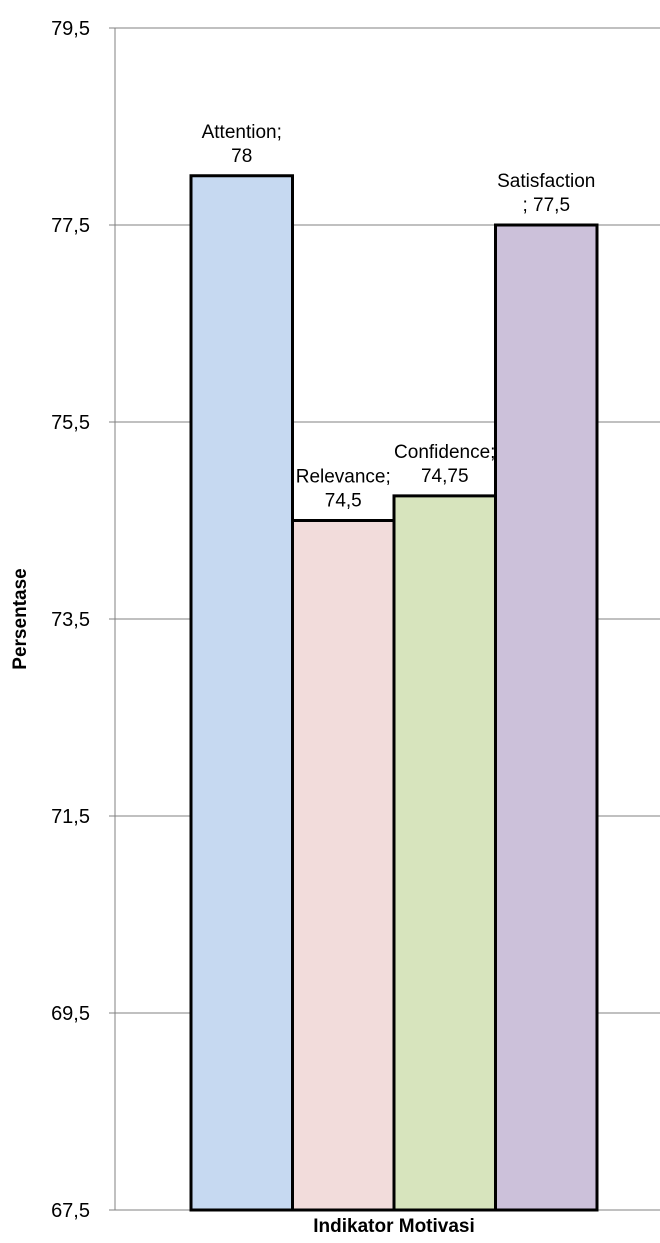 Image resolution: width=660 pixels, height=1243 pixels. Describe the element at coordinates (394, 1226) in the screenshot. I see `x-axis-title: Indikator Motivasi` at that location.